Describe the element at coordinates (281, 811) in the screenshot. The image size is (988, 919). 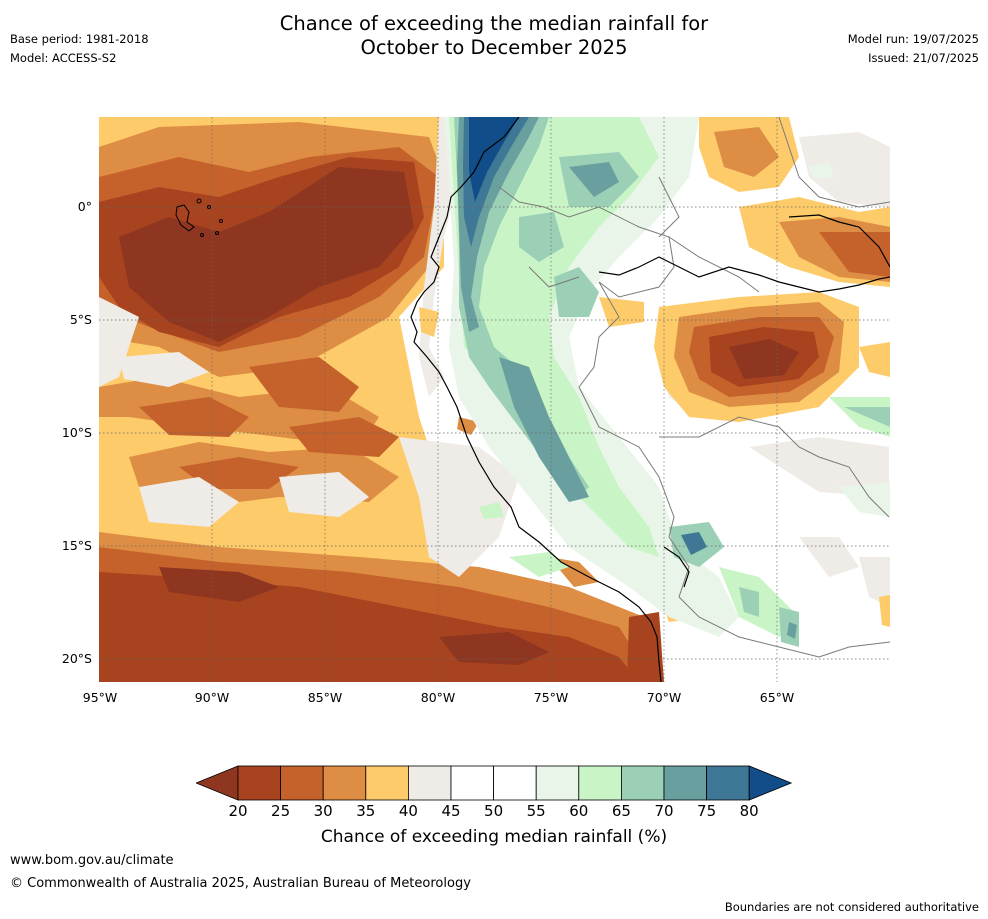
I see `colorbar-tick-label: 25` at that location.